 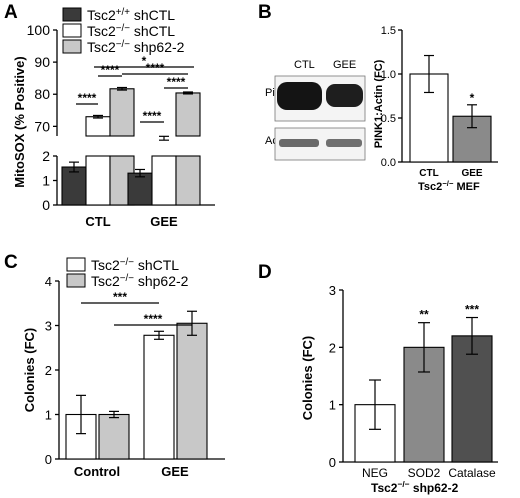 What do you see at coordinates (472, 310) in the screenshot?
I see `significance-marker: ***` at bounding box center [472, 310].